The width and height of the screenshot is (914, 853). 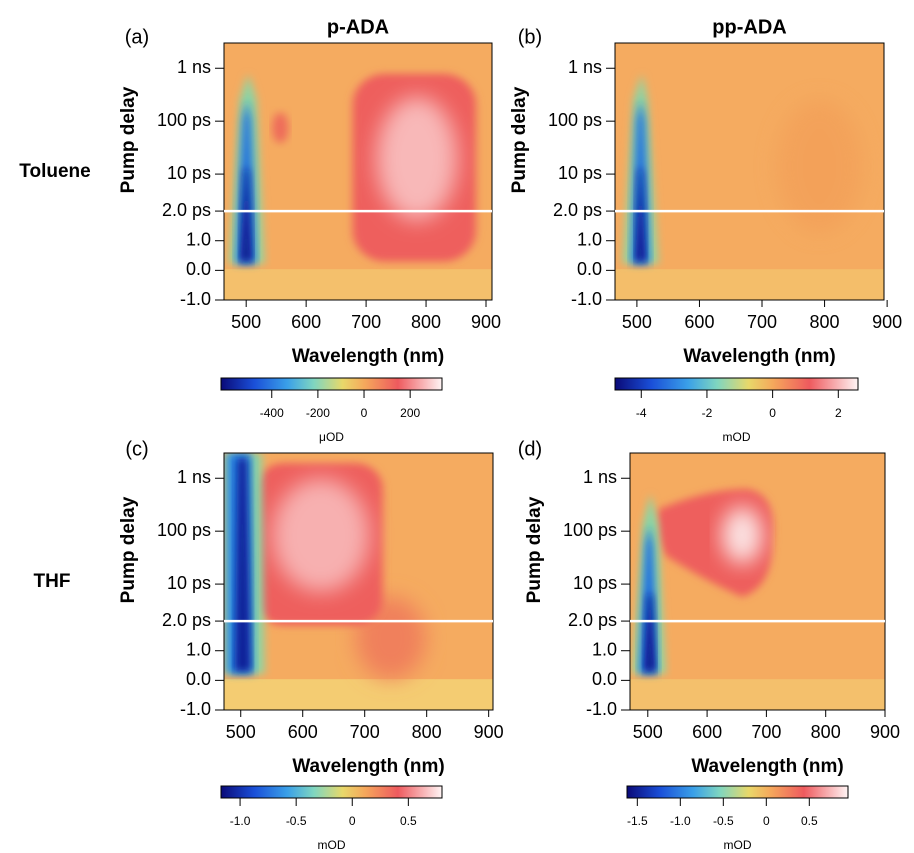 I want to click on colorbar-tick-label: -1.5, so click(x=637, y=821).